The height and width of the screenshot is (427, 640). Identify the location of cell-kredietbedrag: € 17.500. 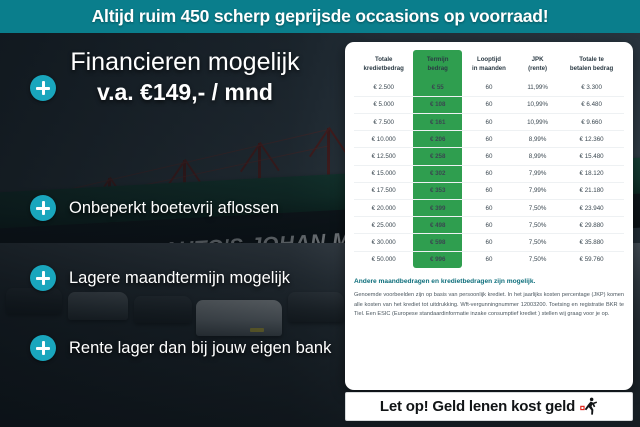
(384, 191).